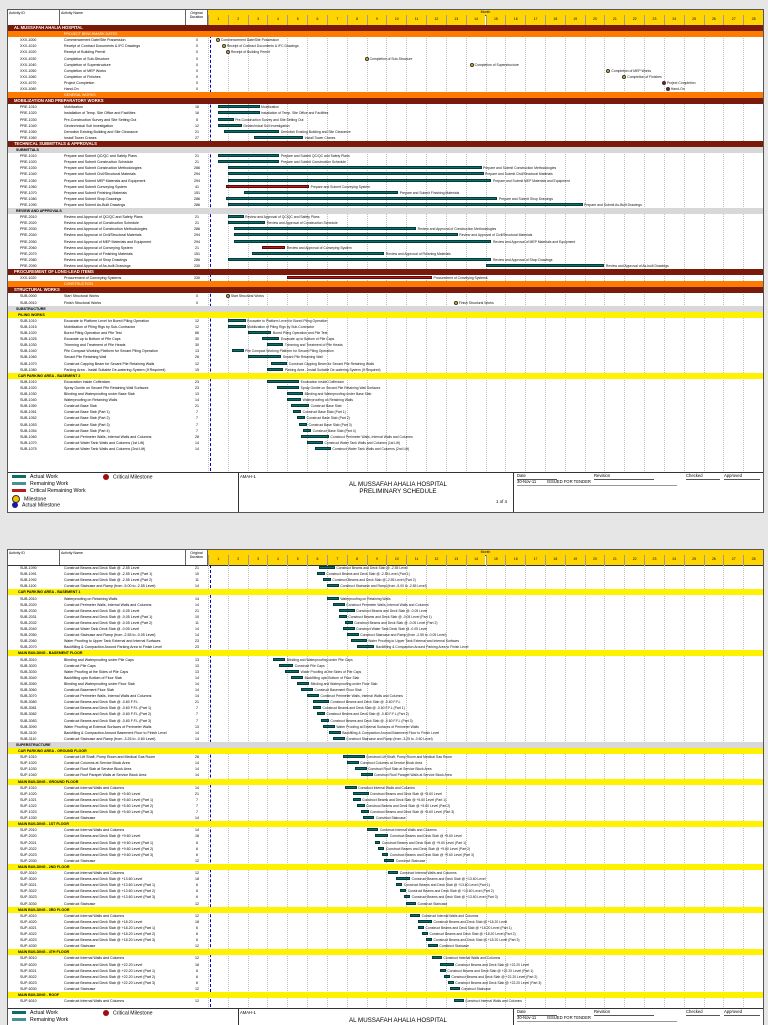  What do you see at coordinates (31, 314) in the screenshot?
I see `section-title: PILING WORKS` at bounding box center [31, 314].